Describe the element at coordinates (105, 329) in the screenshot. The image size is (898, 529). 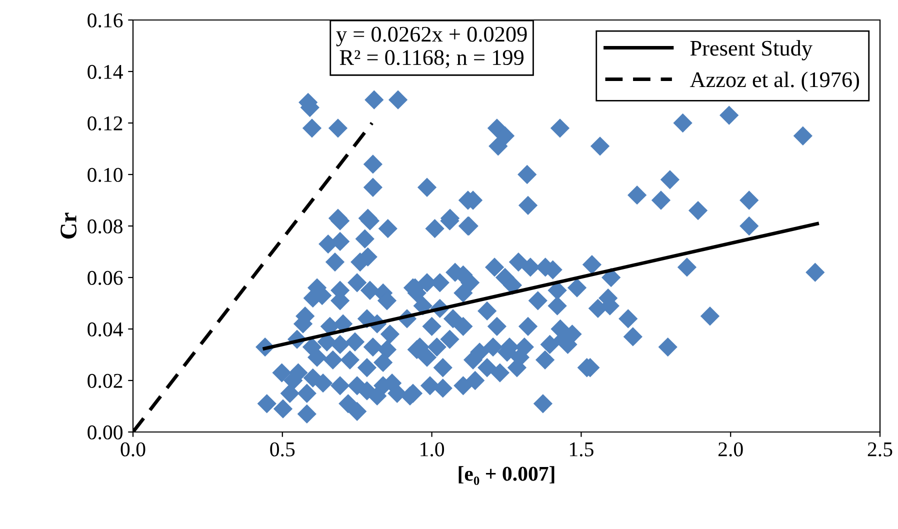
I see `y-tick-label: 0.04` at that location.